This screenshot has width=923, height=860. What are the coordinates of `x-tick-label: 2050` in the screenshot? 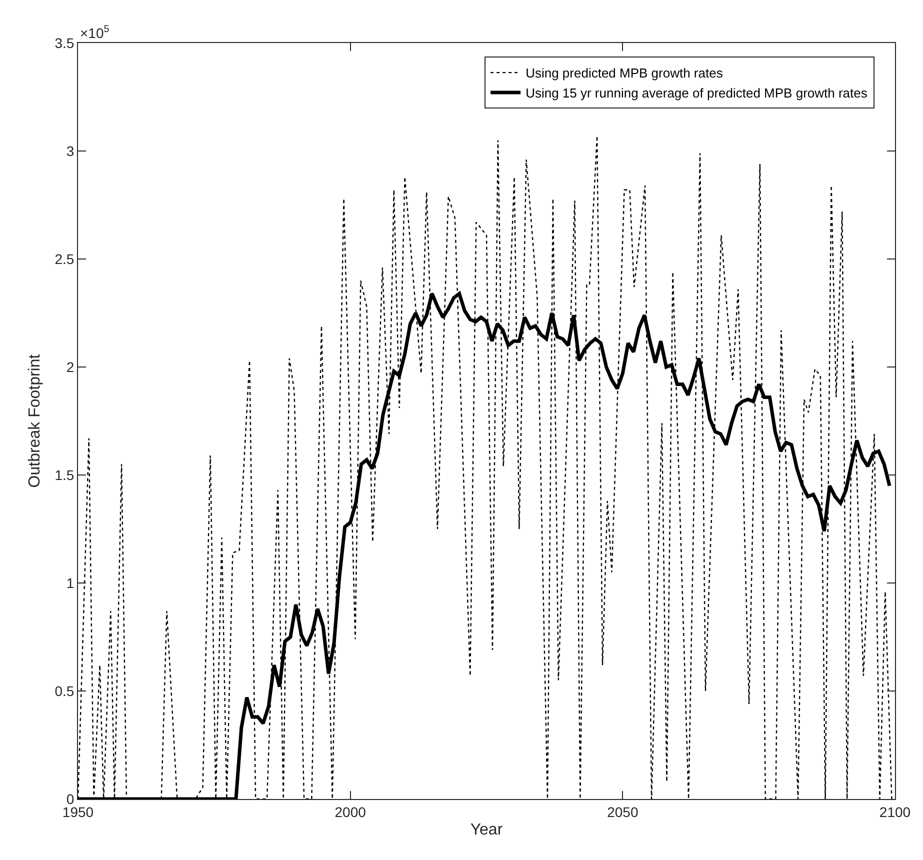 It's located at (622, 812).